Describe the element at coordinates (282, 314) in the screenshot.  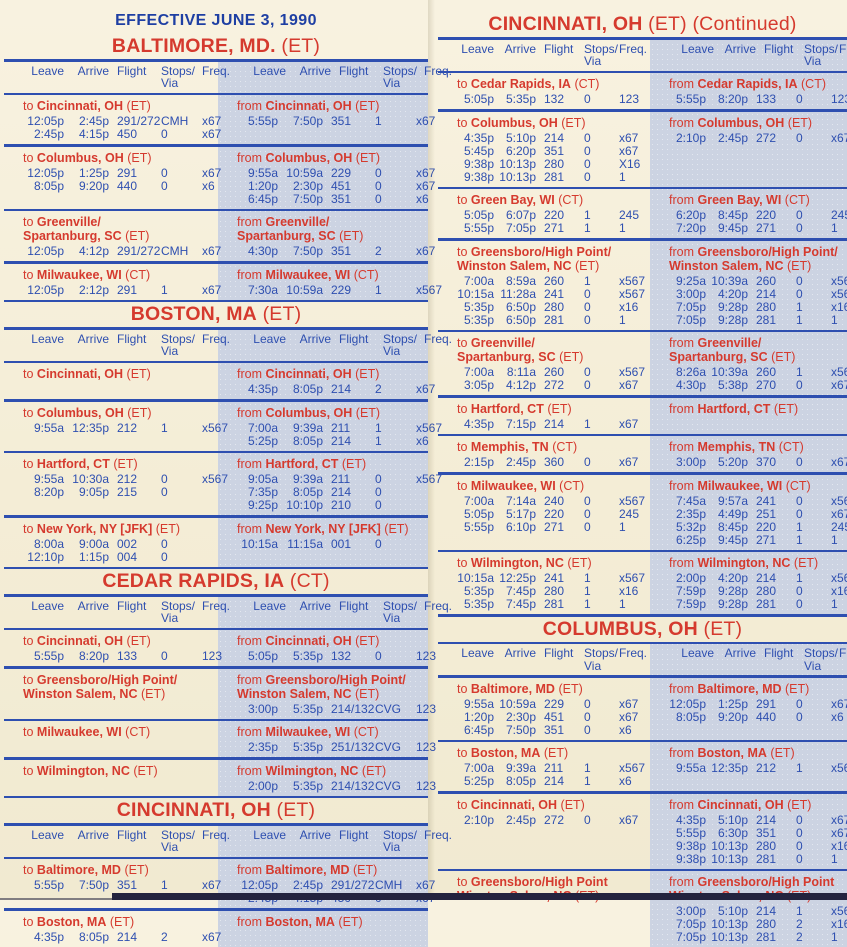
I see `section-timezone: (ET)` at that location.